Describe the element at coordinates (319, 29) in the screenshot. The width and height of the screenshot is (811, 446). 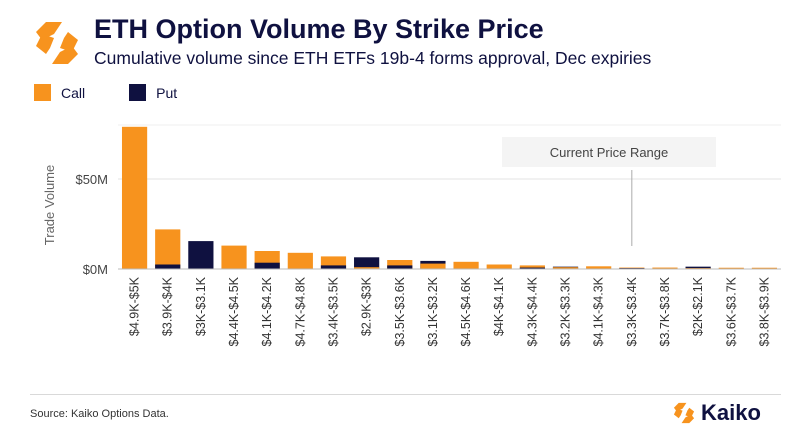
I see `chart-title: ETH Option Volume By Strike Price` at that location.